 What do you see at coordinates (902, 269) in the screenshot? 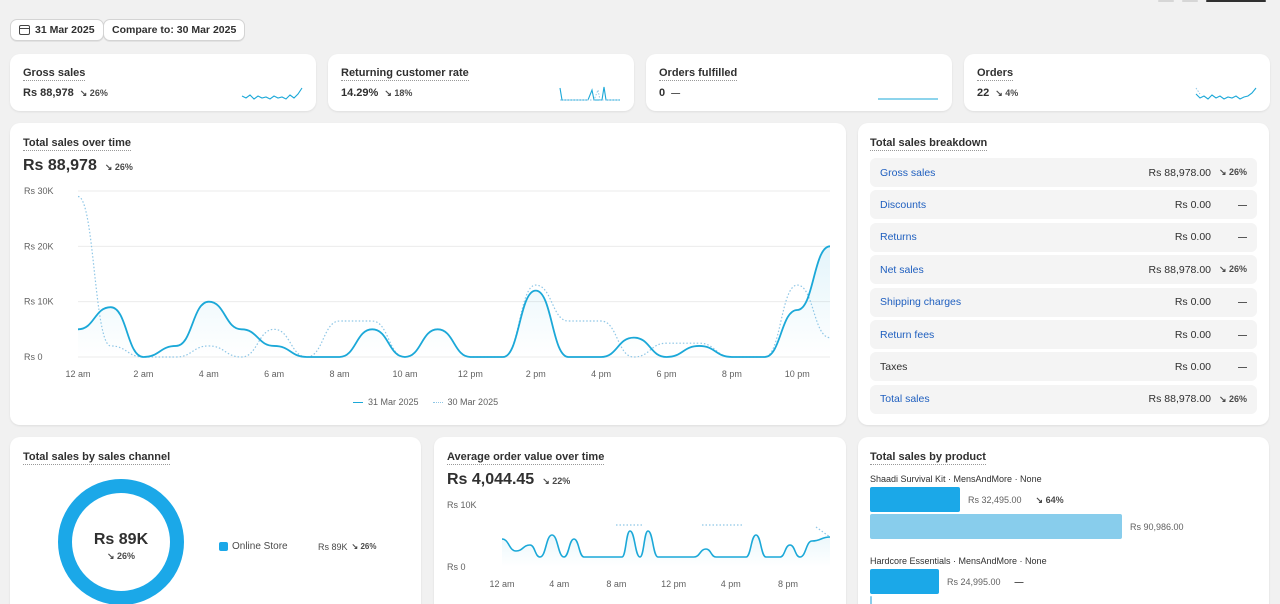
I see `breakdown-label: Net sales` at bounding box center [902, 269].